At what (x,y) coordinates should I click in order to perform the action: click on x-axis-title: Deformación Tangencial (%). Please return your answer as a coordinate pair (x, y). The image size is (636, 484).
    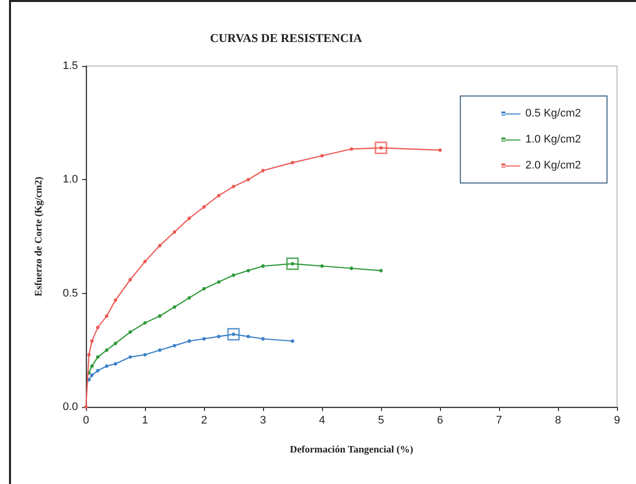
    Looking at the image, I should click on (352, 450).